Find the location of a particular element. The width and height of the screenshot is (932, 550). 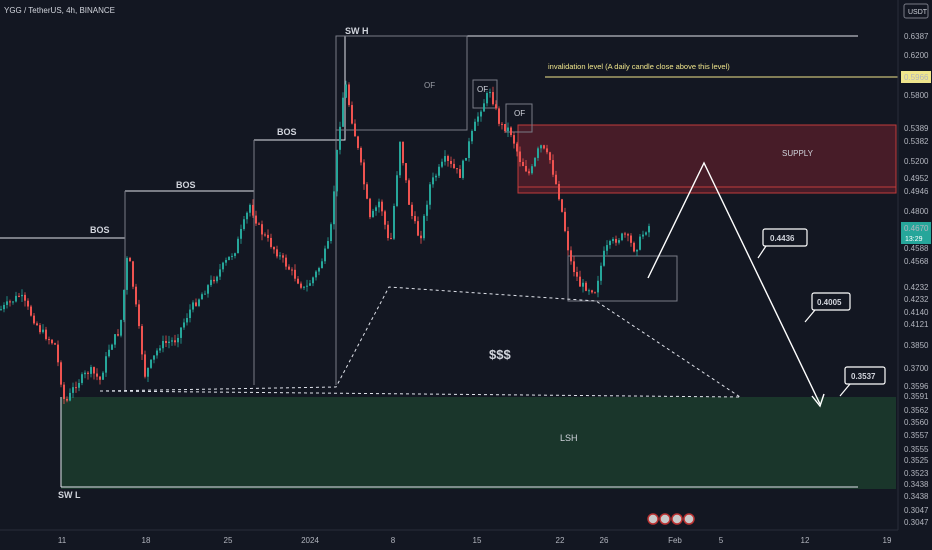

liquidity-lines is located at coordinates (420, 342).